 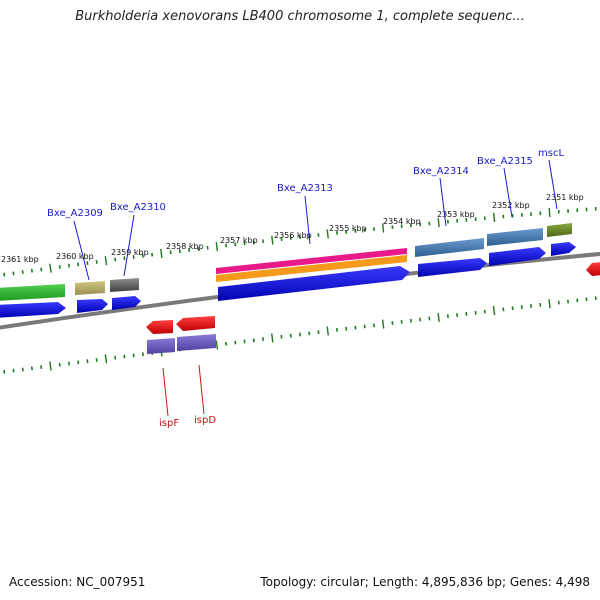 I want to click on leader-line-ispf, so click(x=165, y=392).